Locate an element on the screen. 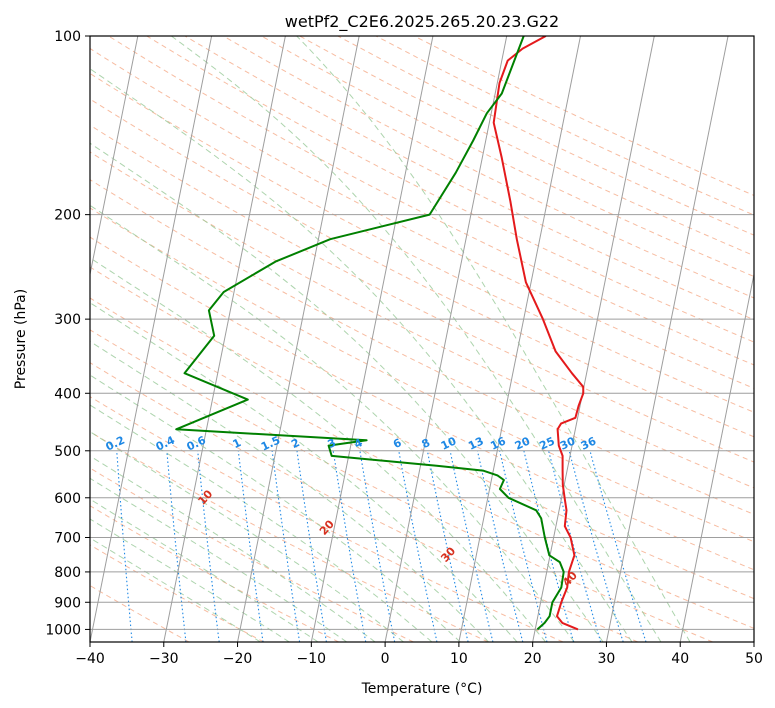  x-tick-label: 0 is located at coordinates (385, 659).